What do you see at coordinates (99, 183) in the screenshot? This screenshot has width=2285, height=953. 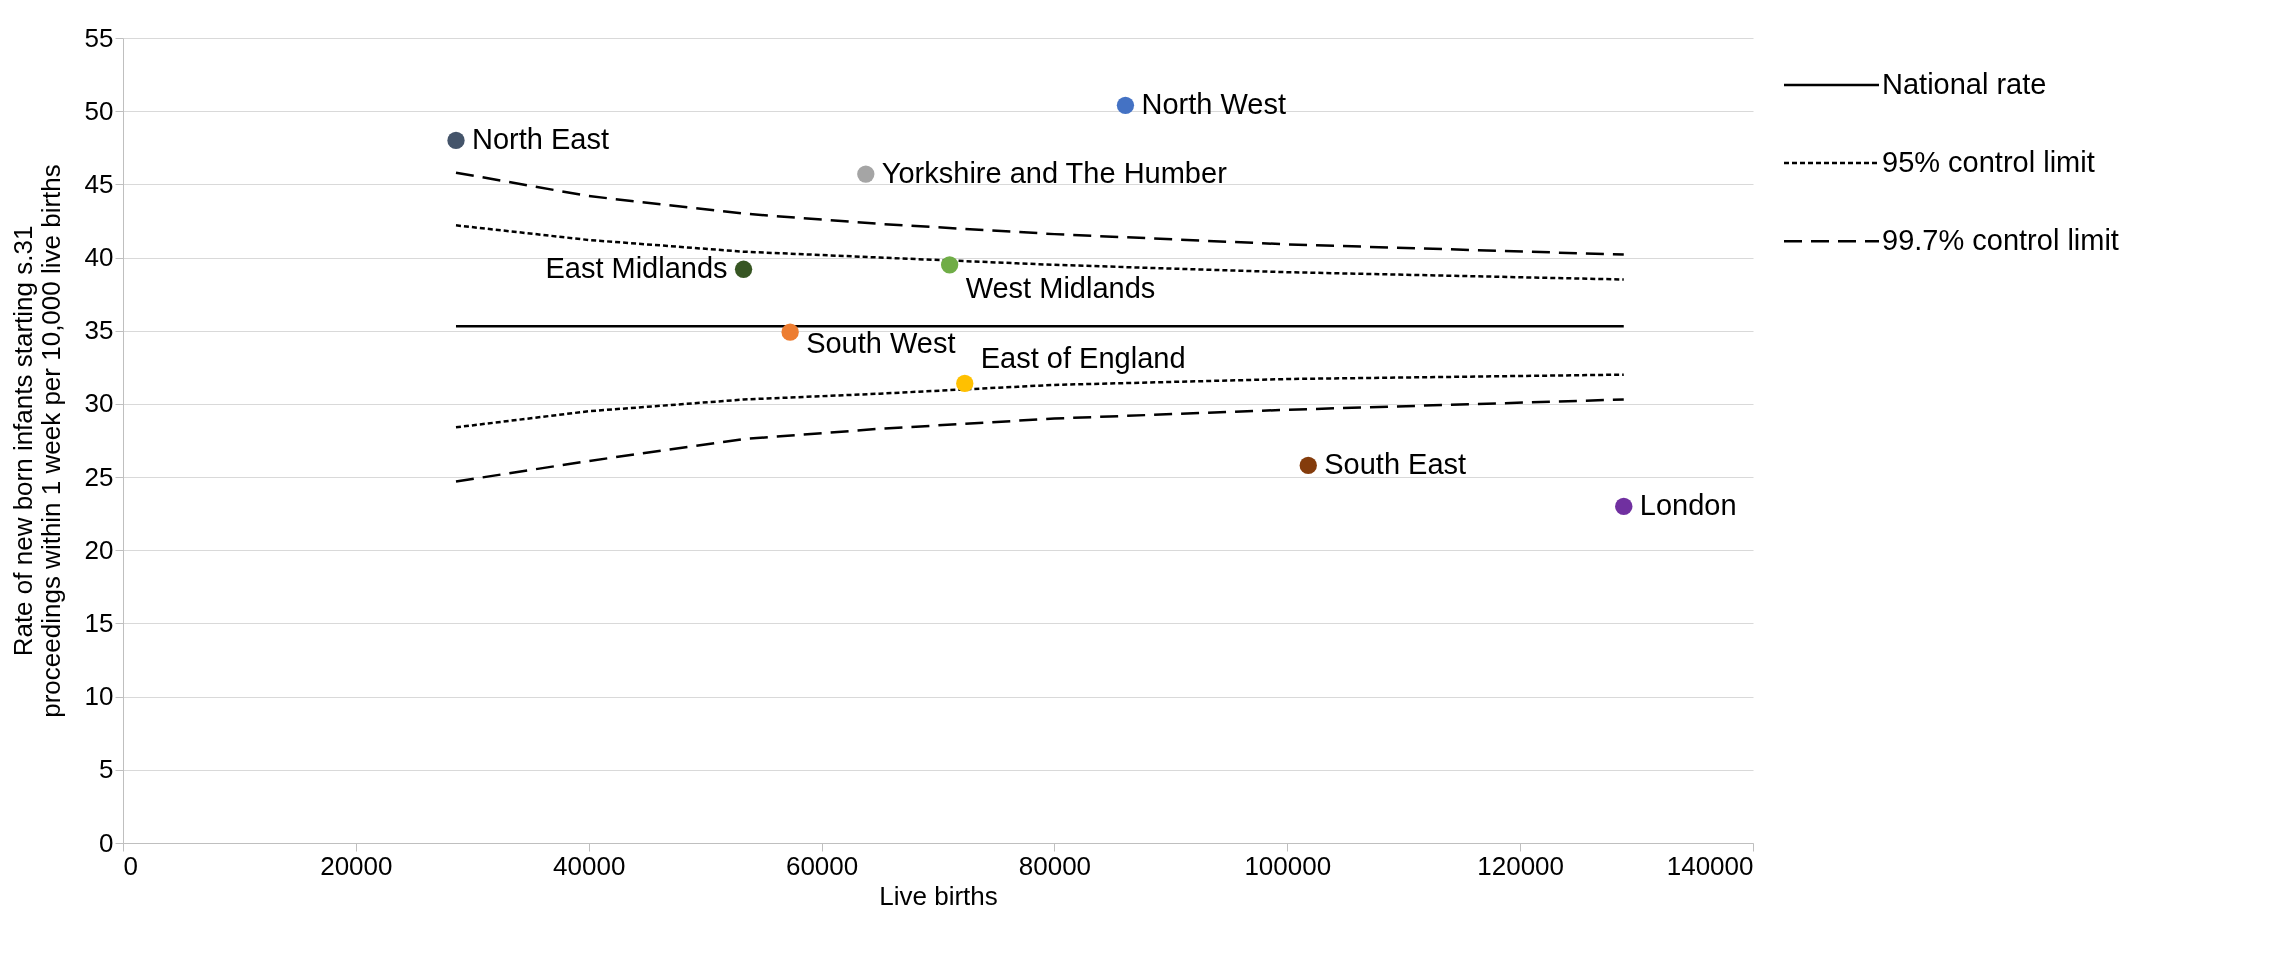 I see `y-tick-label: 45` at bounding box center [99, 183].